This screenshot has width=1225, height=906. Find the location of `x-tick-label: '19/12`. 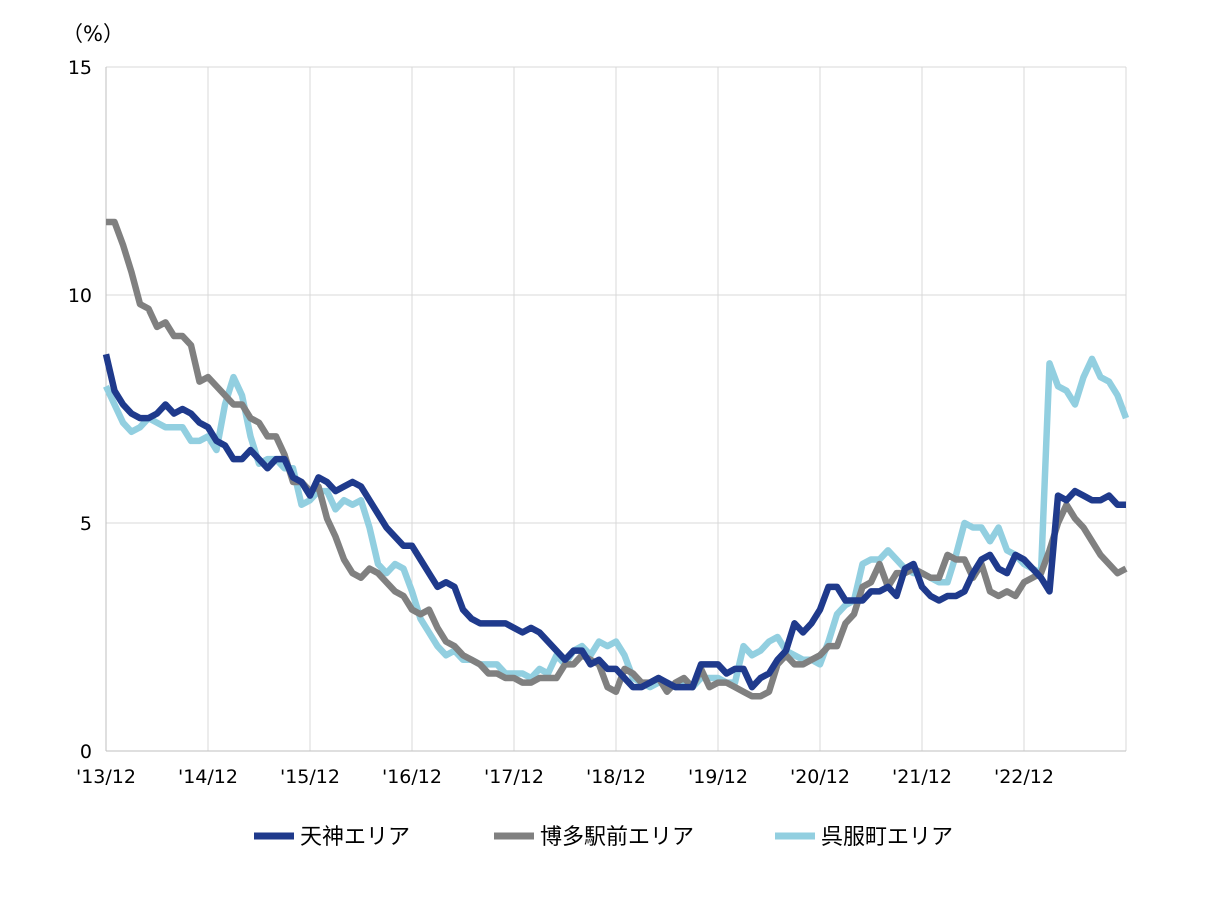

x-tick-label: '19/12 is located at coordinates (718, 777).